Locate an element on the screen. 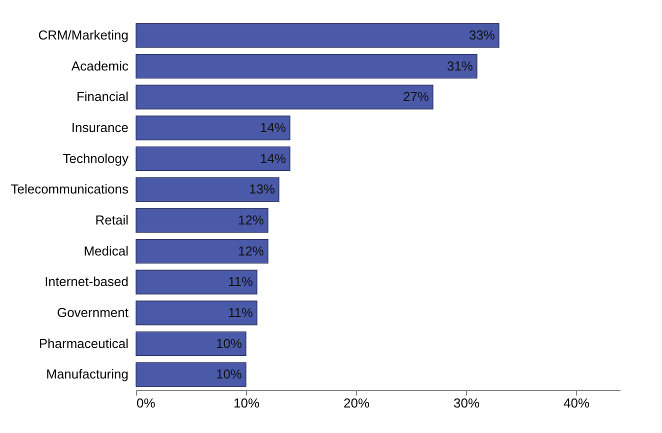 This screenshot has width=662, height=433. y-tick-label: Financial is located at coordinates (102, 96).